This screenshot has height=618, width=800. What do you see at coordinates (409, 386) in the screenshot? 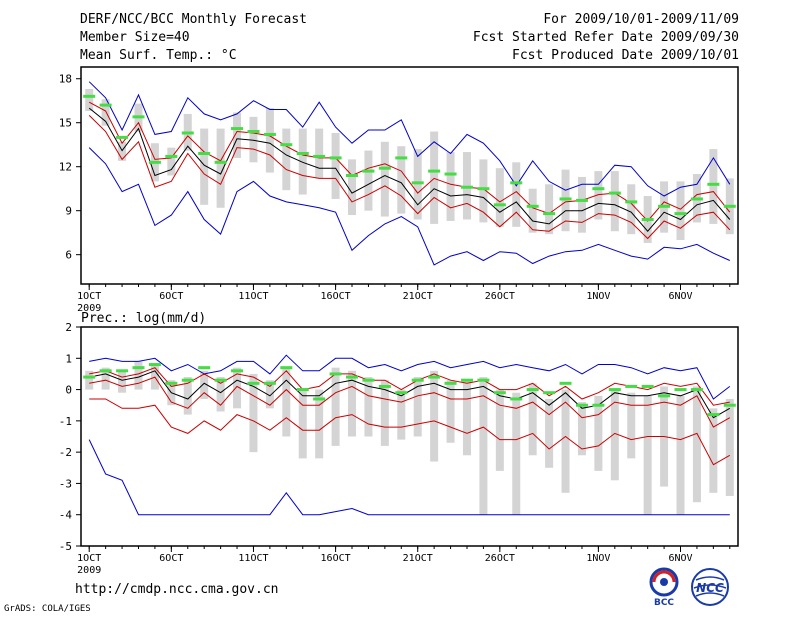
I see `precip-q75-line` at bounding box center [409, 386].